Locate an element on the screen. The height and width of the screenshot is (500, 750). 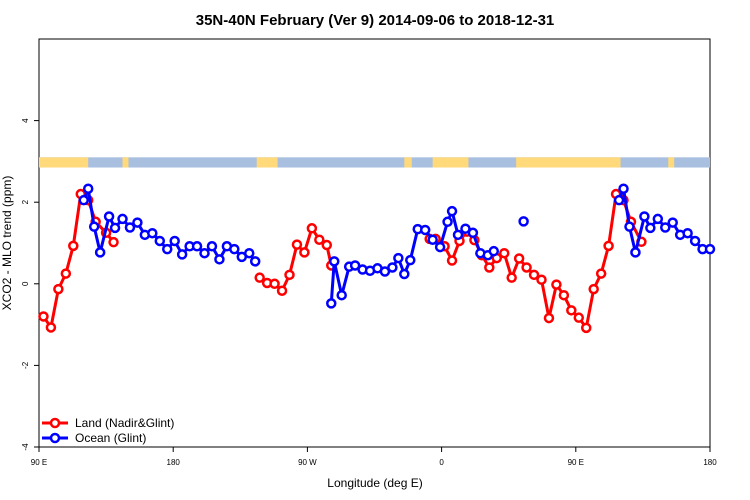
ocean-band is located at coordinates (374, 162).